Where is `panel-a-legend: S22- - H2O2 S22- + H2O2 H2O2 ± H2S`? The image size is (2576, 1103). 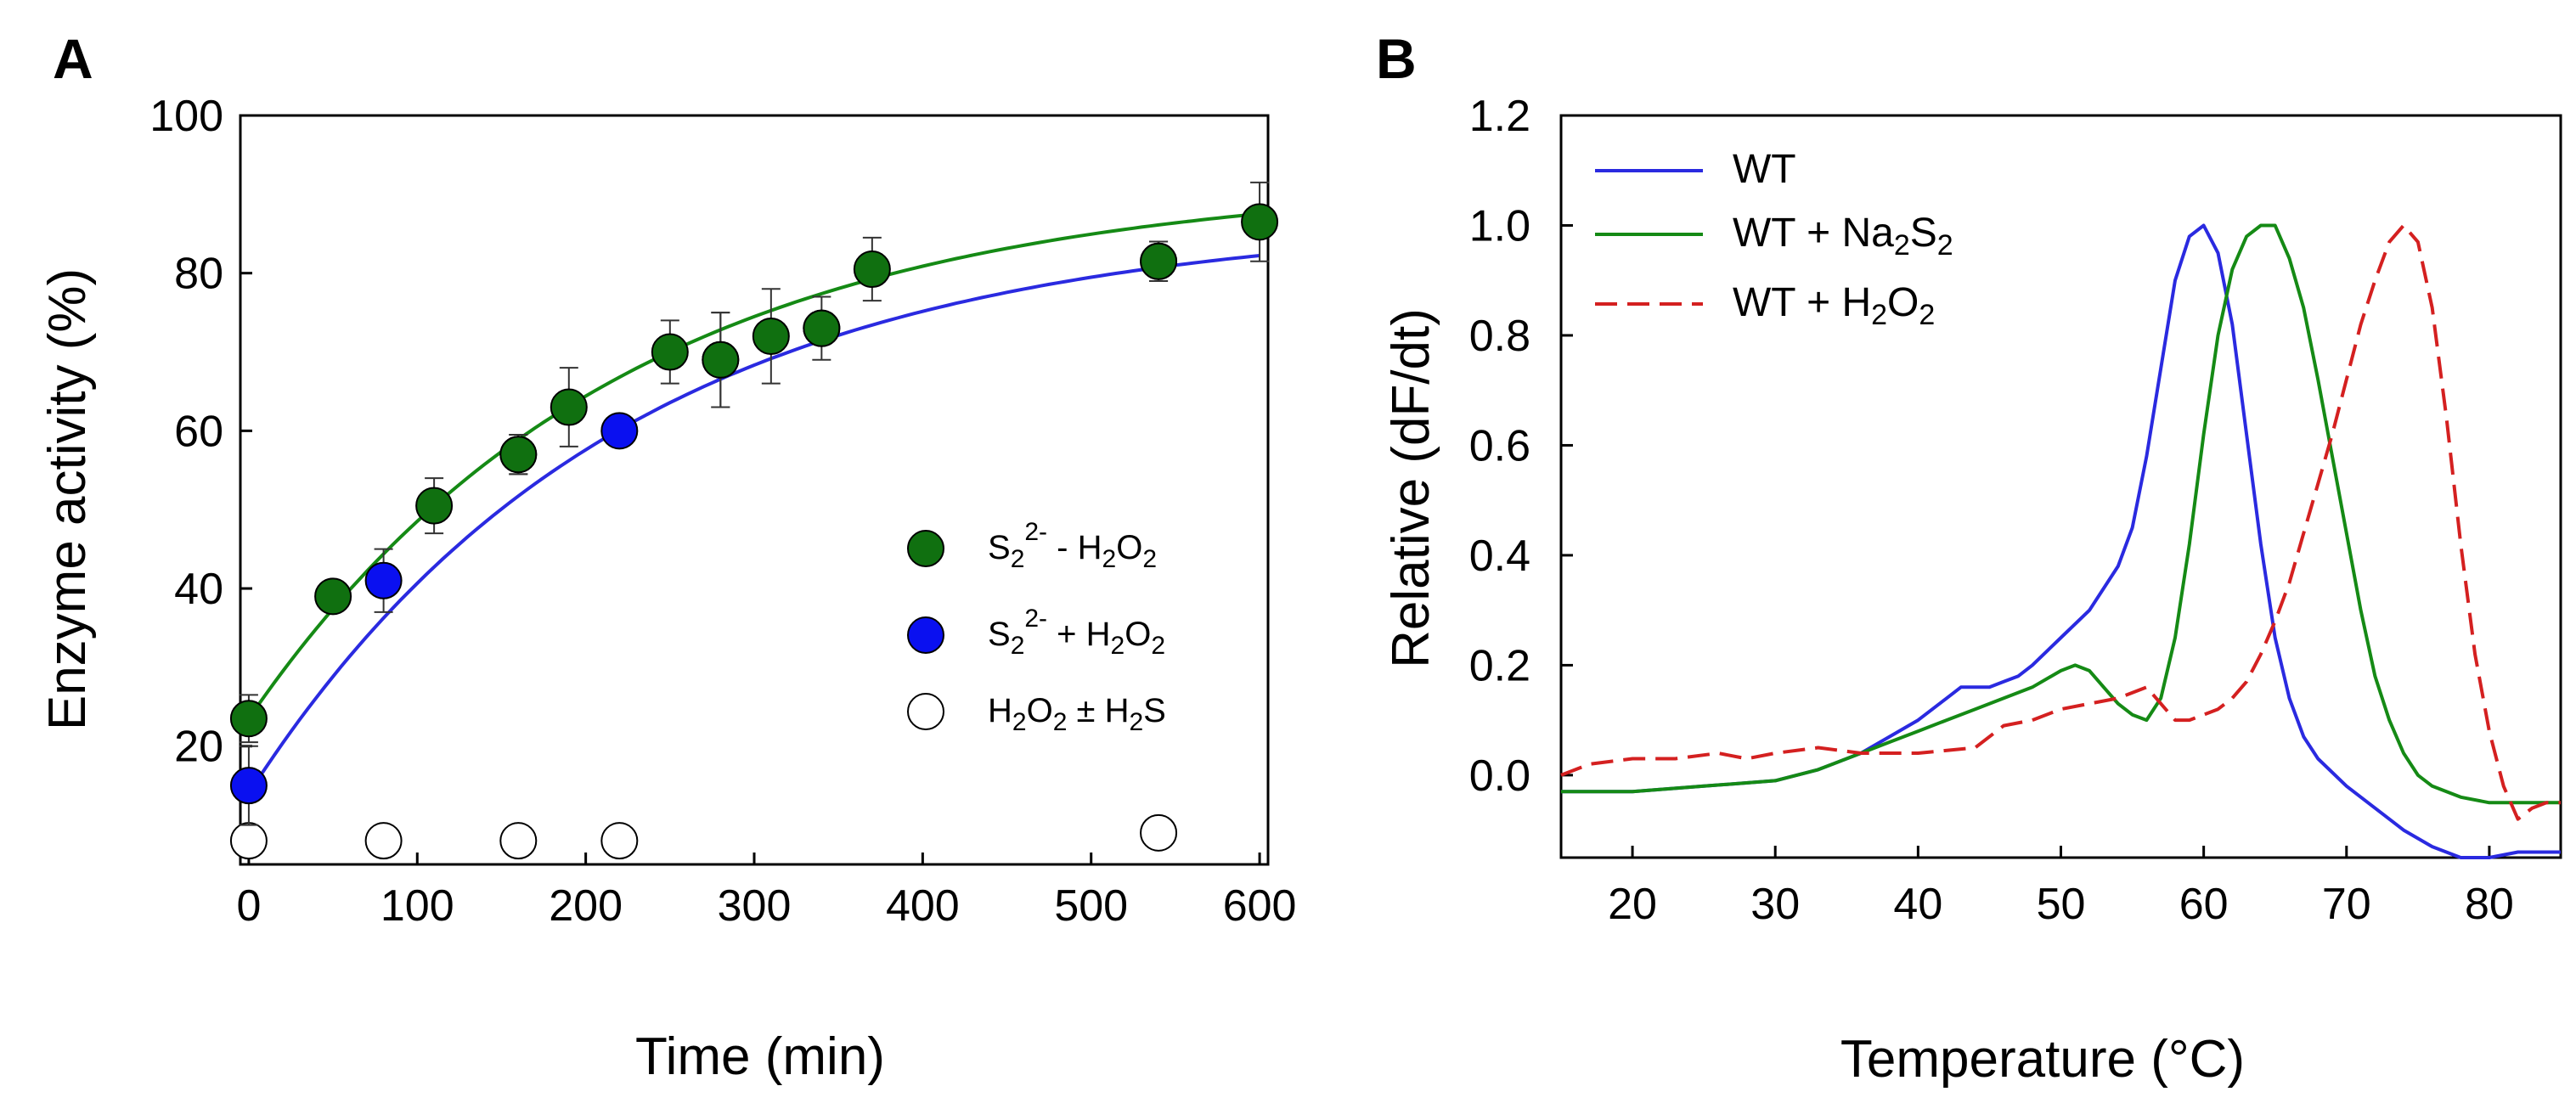
panel-a-legend: S22- - H2O2 S22- + H2O2 H2O2 ± H2S is located at coordinates (1036, 627).